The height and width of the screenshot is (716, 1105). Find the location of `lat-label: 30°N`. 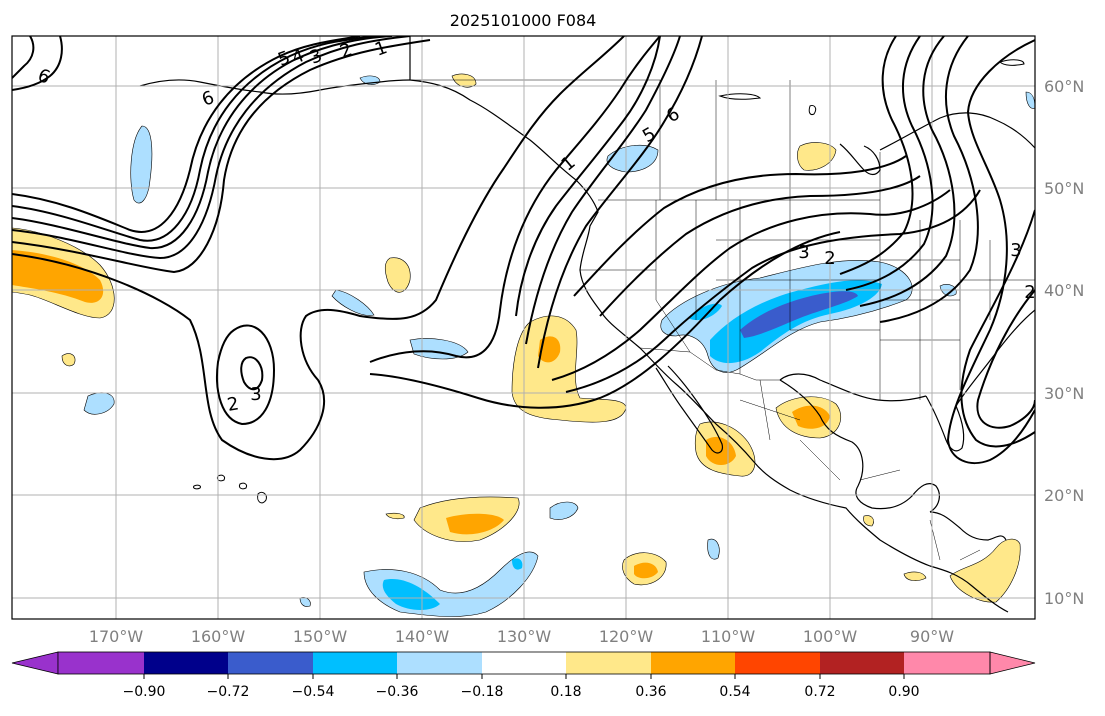

lat-label: 30°N is located at coordinates (1064, 393).